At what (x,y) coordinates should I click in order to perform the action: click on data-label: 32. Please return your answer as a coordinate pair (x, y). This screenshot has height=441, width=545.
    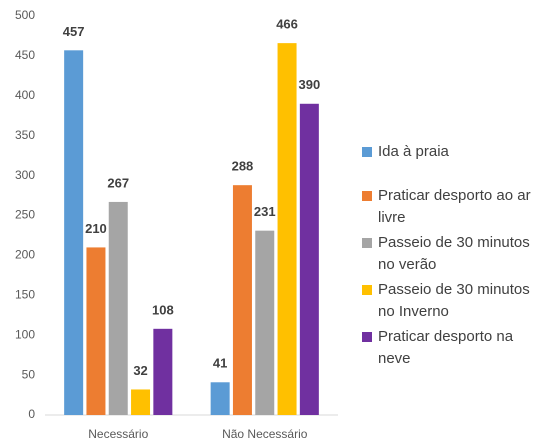
    Looking at the image, I should click on (140, 370).